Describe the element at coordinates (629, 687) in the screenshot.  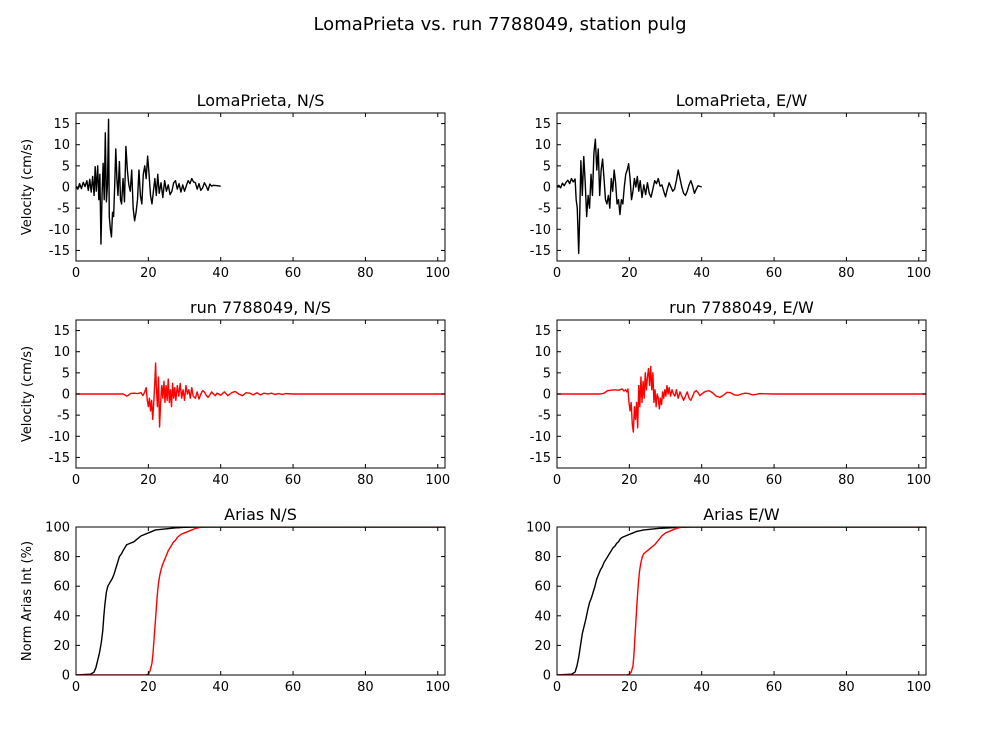
I see `x-tick-label-arias-ew: 20` at that location.